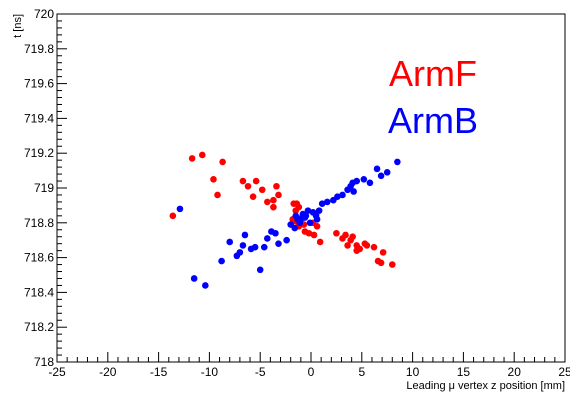 The image size is (570, 397). Describe the element at coordinates (39, 258) in the screenshot. I see `y-tick-label: 718.6` at that location.